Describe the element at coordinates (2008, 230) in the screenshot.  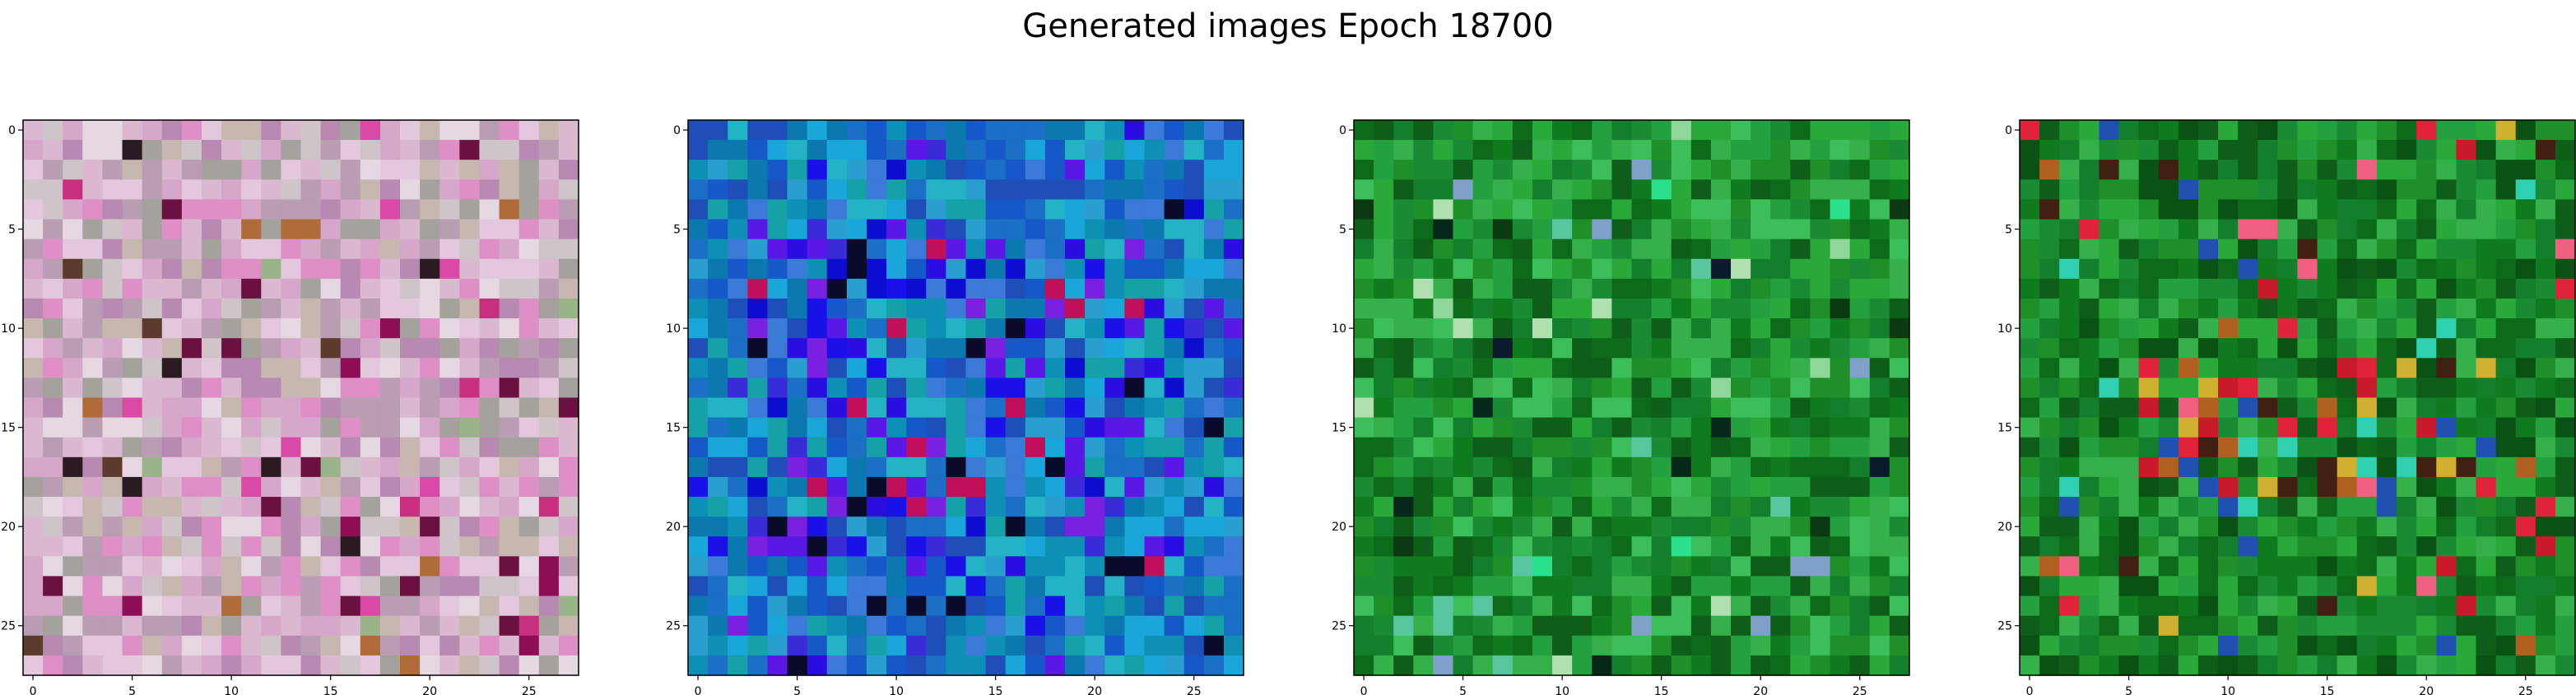
I see `y-tick-label: 5` at that location.